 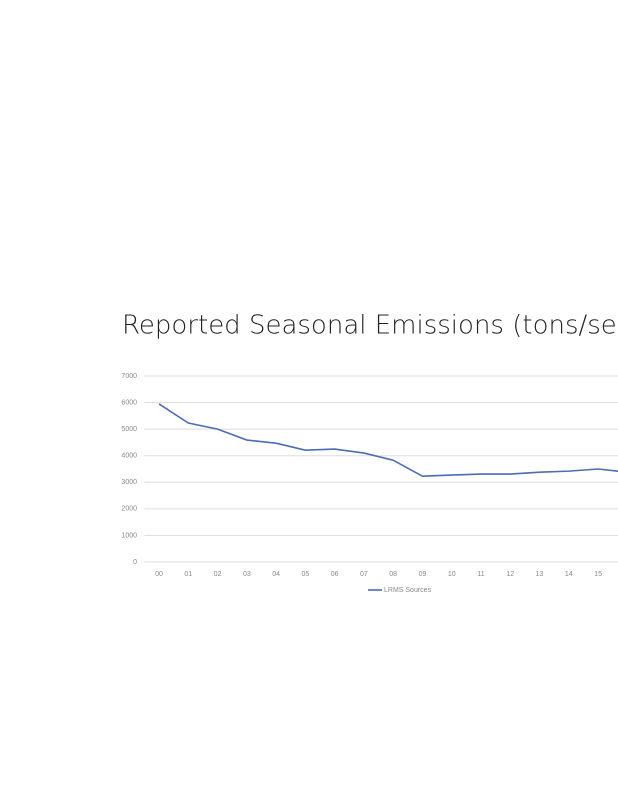 What do you see at coordinates (540, 574) in the screenshot?
I see `x-tick-label: 13` at bounding box center [540, 574].